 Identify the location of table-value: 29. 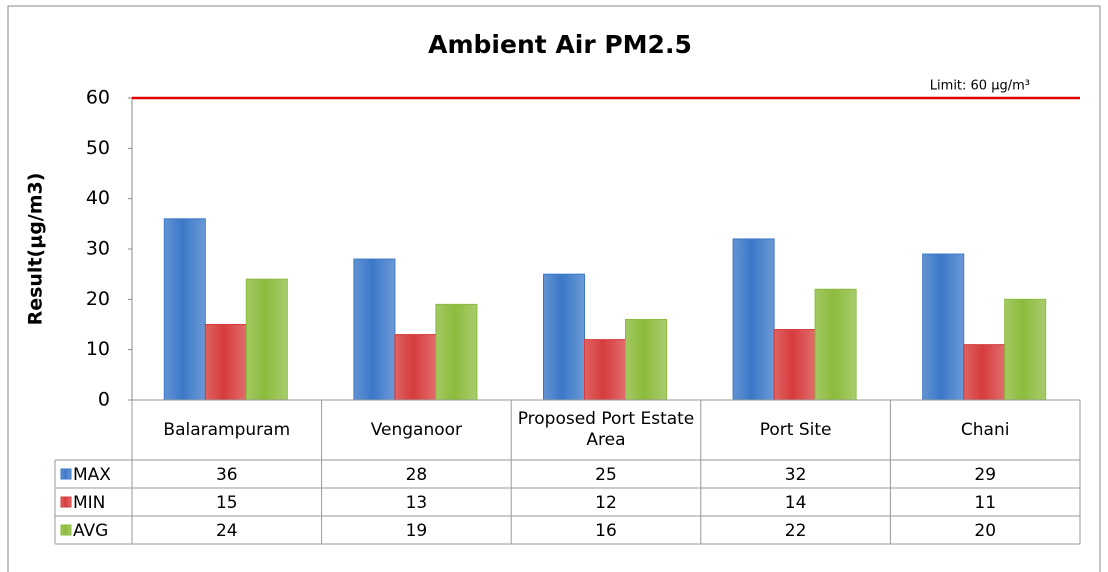
(985, 475).